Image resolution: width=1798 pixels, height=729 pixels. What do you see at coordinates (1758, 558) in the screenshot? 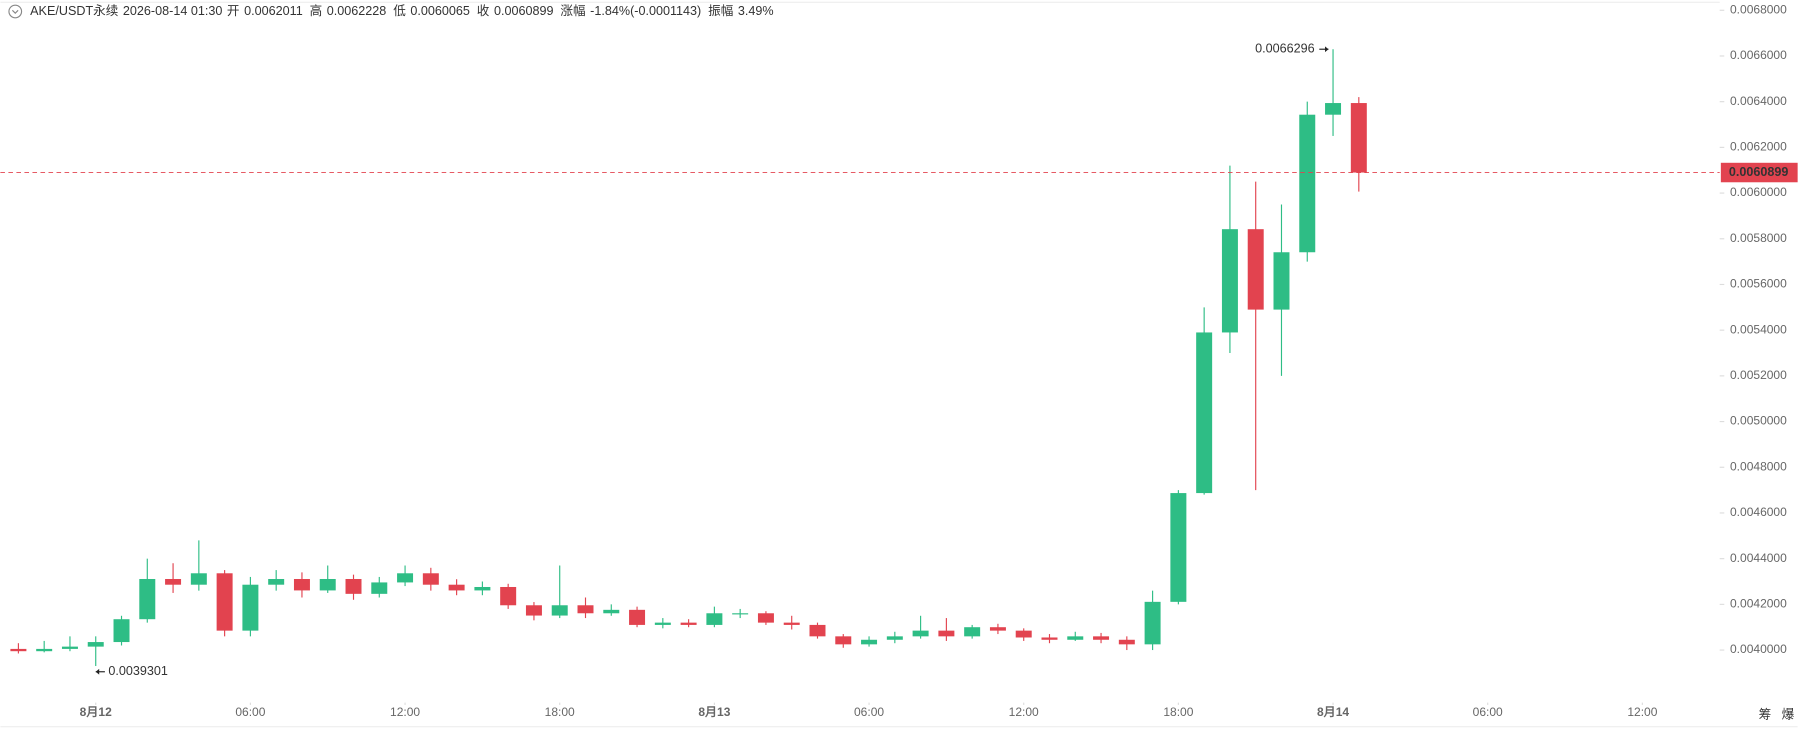
I see `y-tick-label: 0.0044000` at bounding box center [1758, 558].